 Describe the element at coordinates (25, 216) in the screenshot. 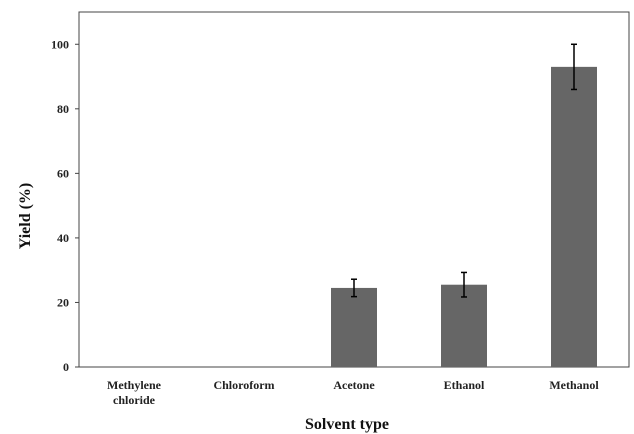

I see `y-axis-title: Yield (%)` at that location.